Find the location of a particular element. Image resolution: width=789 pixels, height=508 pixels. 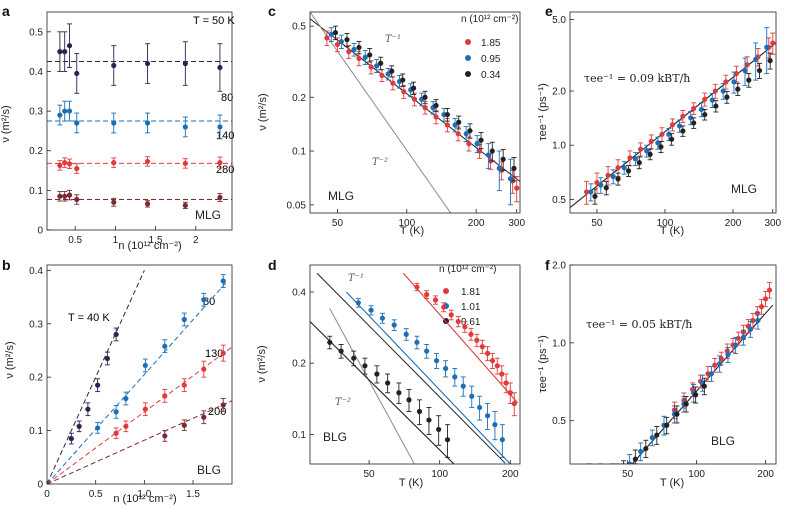

y-tick-label-b: 0.4 is located at coordinates (36, 271).